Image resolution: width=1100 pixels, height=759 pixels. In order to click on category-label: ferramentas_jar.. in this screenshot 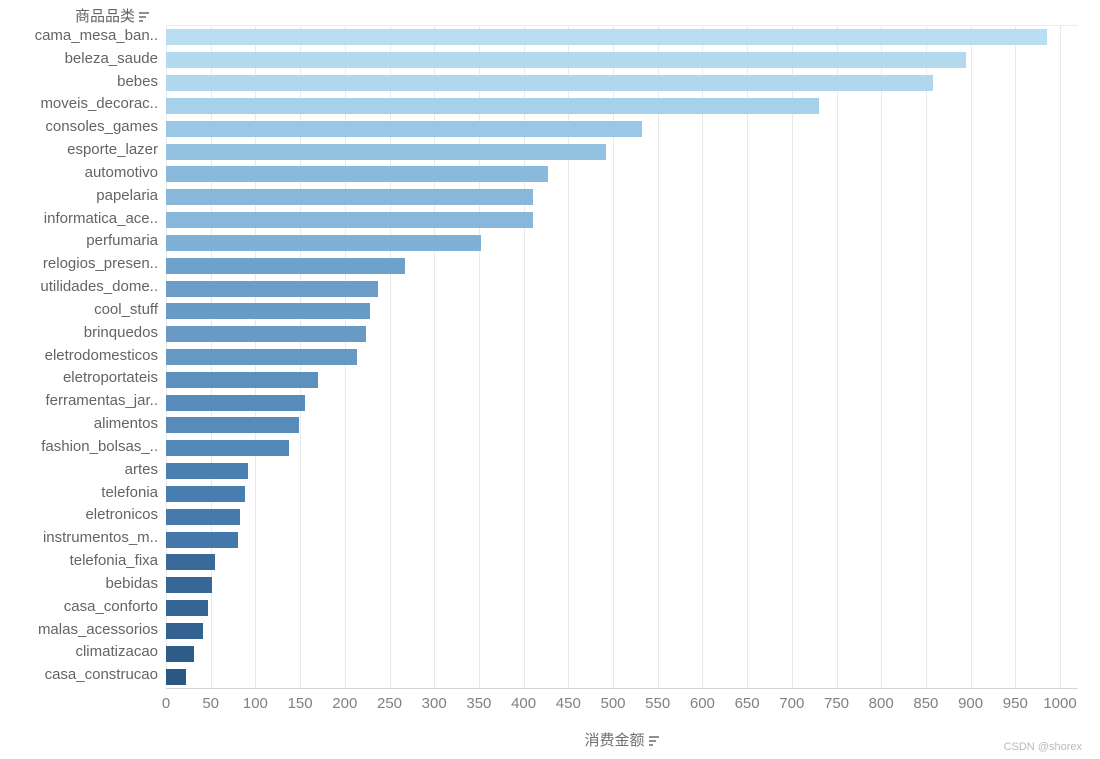, I will do `click(101, 401)`.